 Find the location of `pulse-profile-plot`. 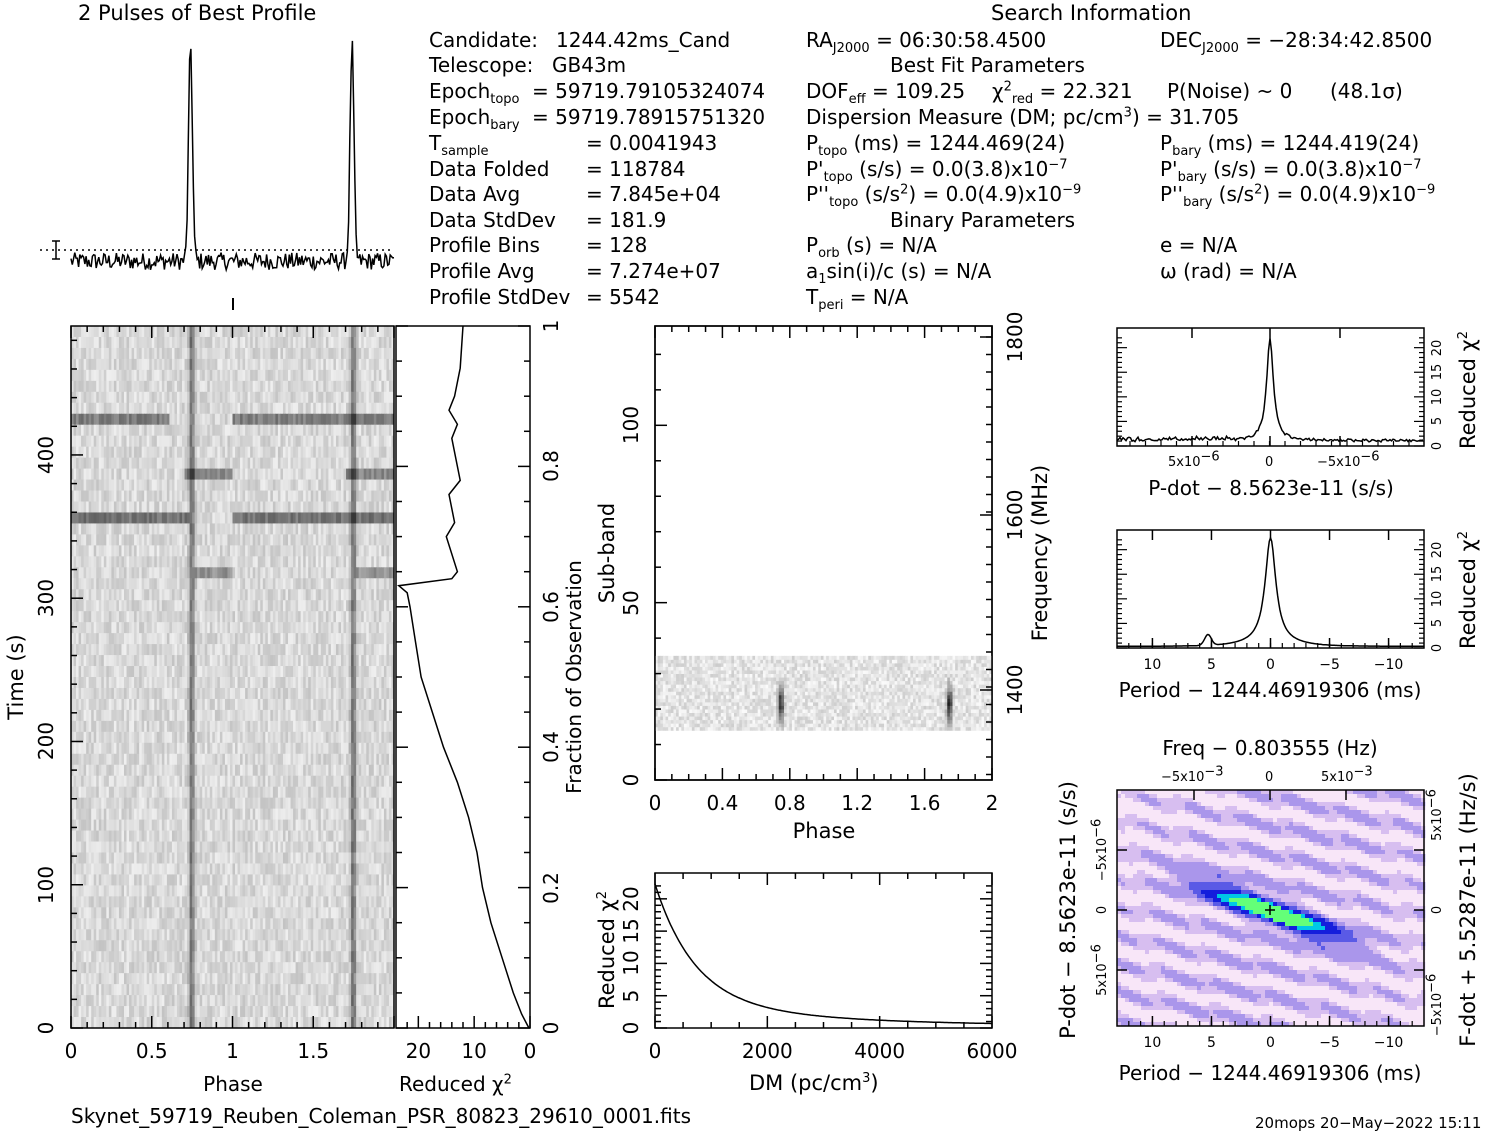

pulse-profile-plot is located at coordinates (217, 175).